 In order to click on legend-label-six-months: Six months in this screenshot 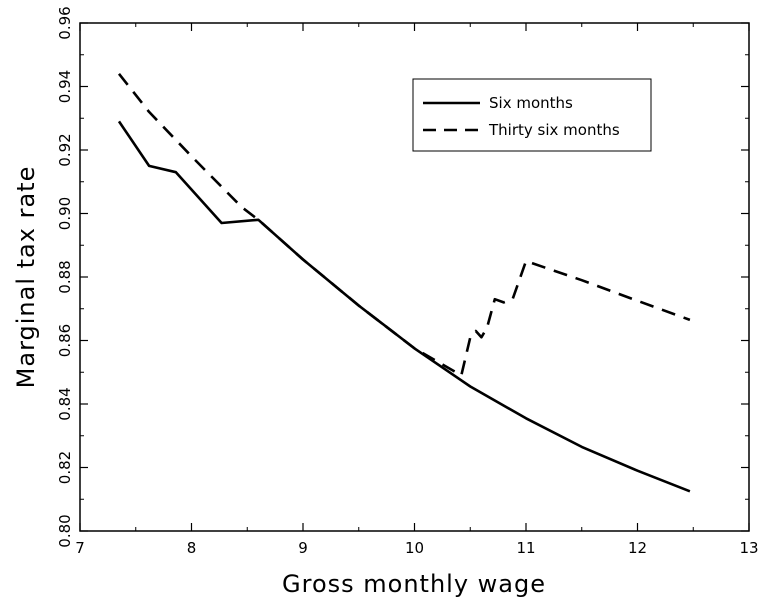, I will do `click(531, 103)`.